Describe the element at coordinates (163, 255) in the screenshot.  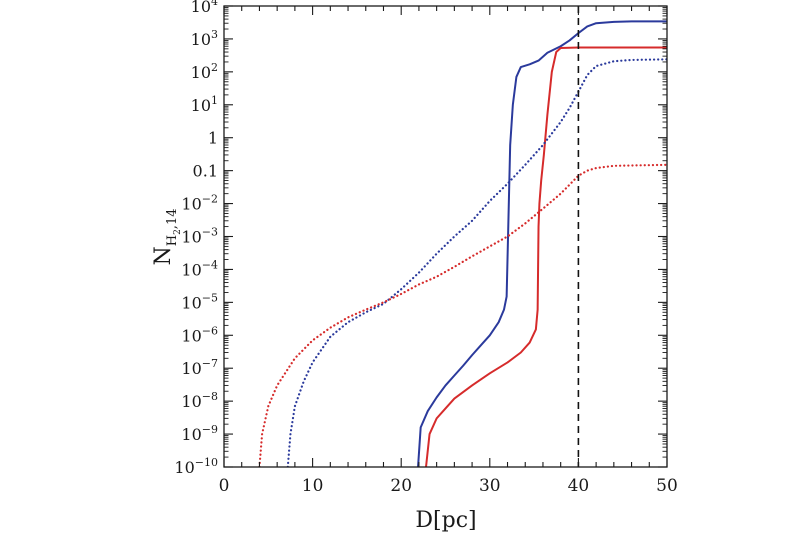
I see `y-axis-label-main: N` at that location.